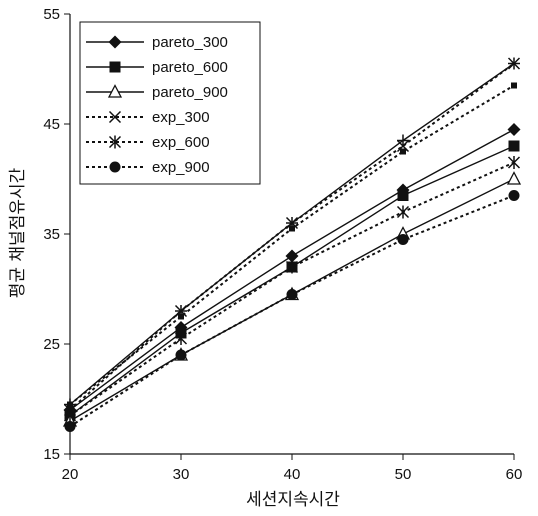 This screenshot has width=538, height=516. What do you see at coordinates (51, 124) in the screenshot?
I see `y-tick-label: 45` at bounding box center [51, 124].